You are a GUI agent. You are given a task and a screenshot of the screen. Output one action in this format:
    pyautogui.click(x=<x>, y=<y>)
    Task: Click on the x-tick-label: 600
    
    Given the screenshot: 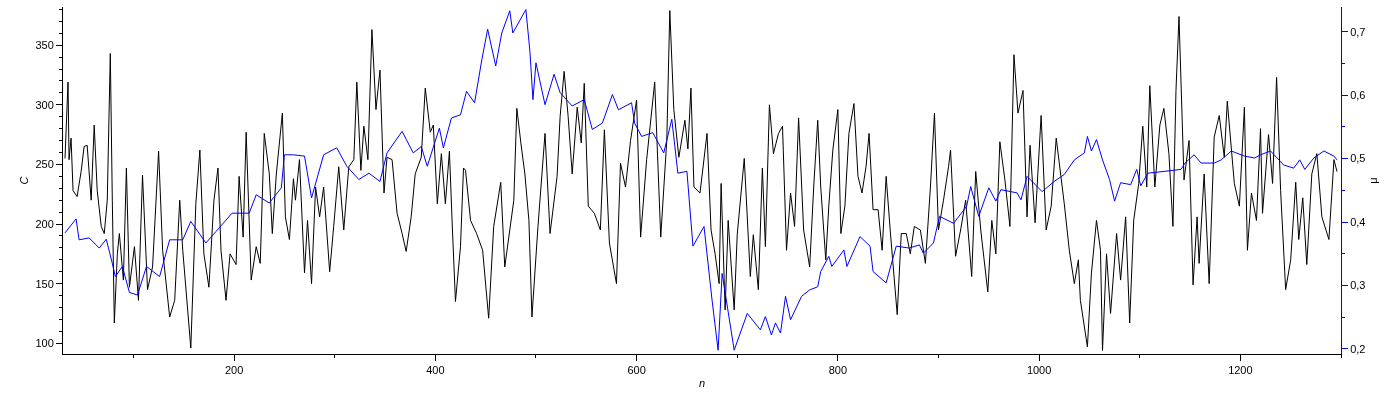 What is the action you would take?
    pyautogui.click(x=636, y=370)
    